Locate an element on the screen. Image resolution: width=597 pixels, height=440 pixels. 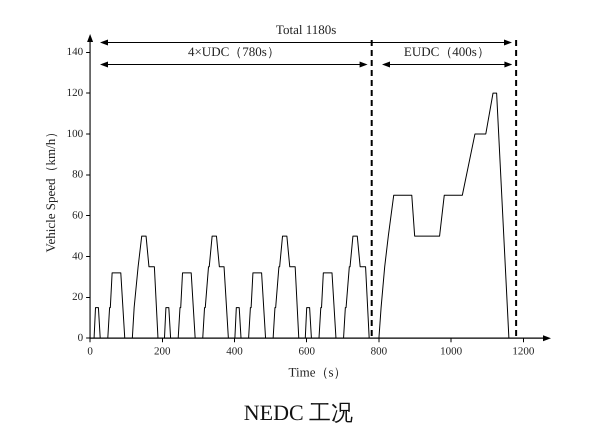
y-tick-label: 100 is located at coordinates (75, 134).